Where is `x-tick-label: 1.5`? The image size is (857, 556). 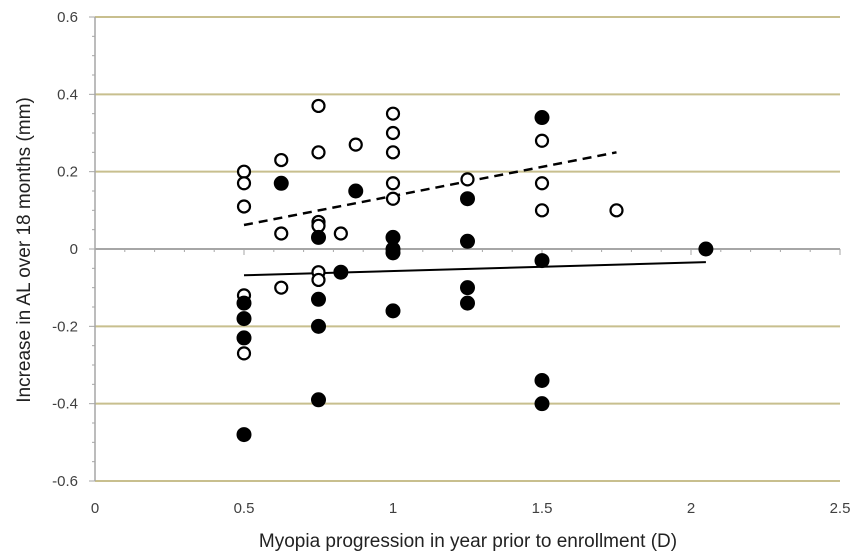 x-tick-label: 1.5 is located at coordinates (542, 508).